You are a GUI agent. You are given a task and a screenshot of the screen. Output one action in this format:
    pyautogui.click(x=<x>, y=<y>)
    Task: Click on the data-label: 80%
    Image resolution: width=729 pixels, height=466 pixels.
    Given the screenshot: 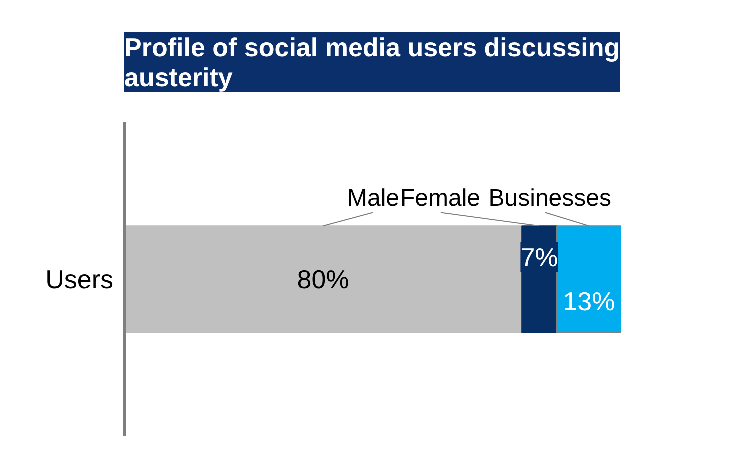 What is the action you would take?
    pyautogui.click(x=323, y=279)
    